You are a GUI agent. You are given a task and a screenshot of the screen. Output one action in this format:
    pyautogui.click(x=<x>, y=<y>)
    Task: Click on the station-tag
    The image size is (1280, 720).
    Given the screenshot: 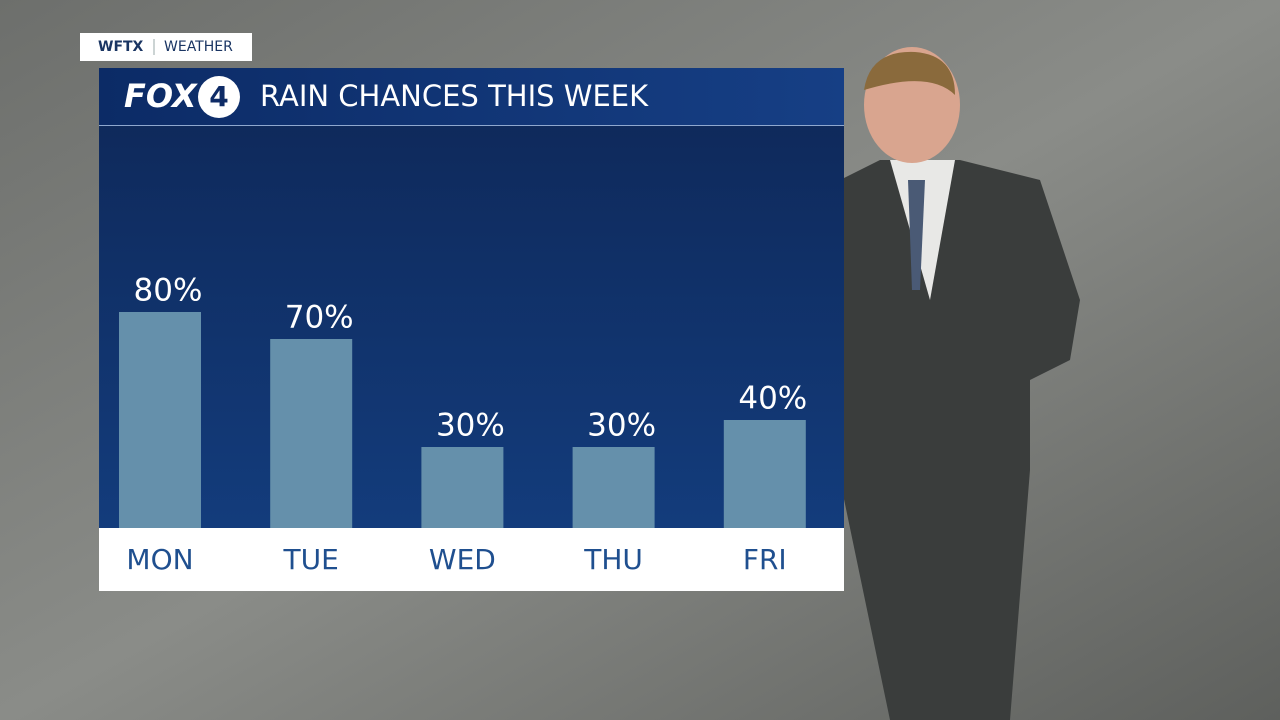 What is the action you would take?
    pyautogui.click(x=166, y=47)
    